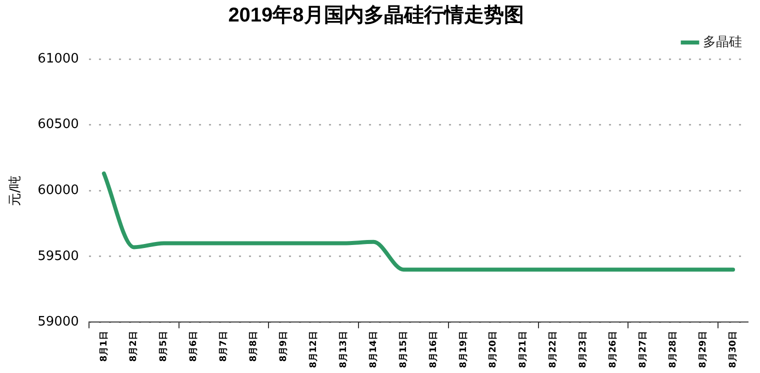  What do you see at coordinates (376, 15) in the screenshot?
I see `chart-title: 2019年8月国内多晶硅行情走势图` at bounding box center [376, 15].